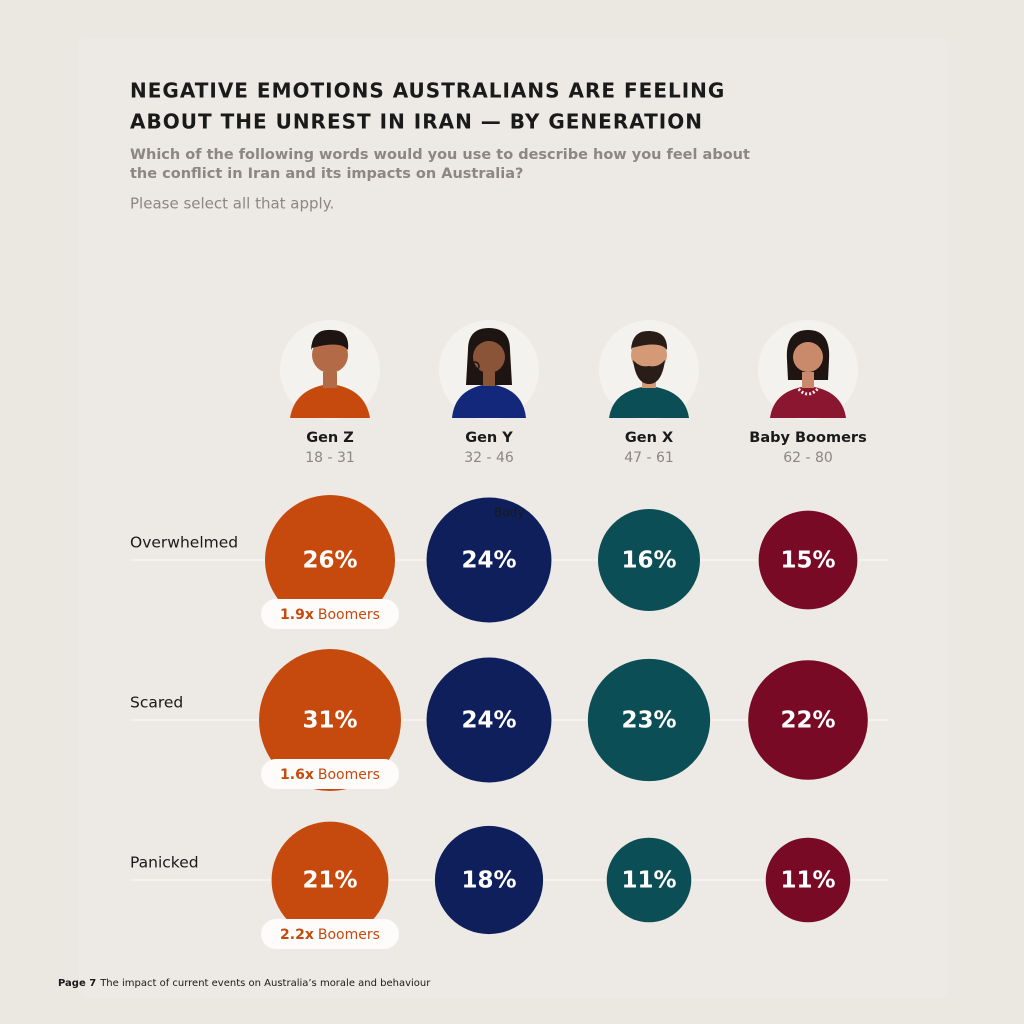  I want to click on value-label: 26%, so click(329, 561).